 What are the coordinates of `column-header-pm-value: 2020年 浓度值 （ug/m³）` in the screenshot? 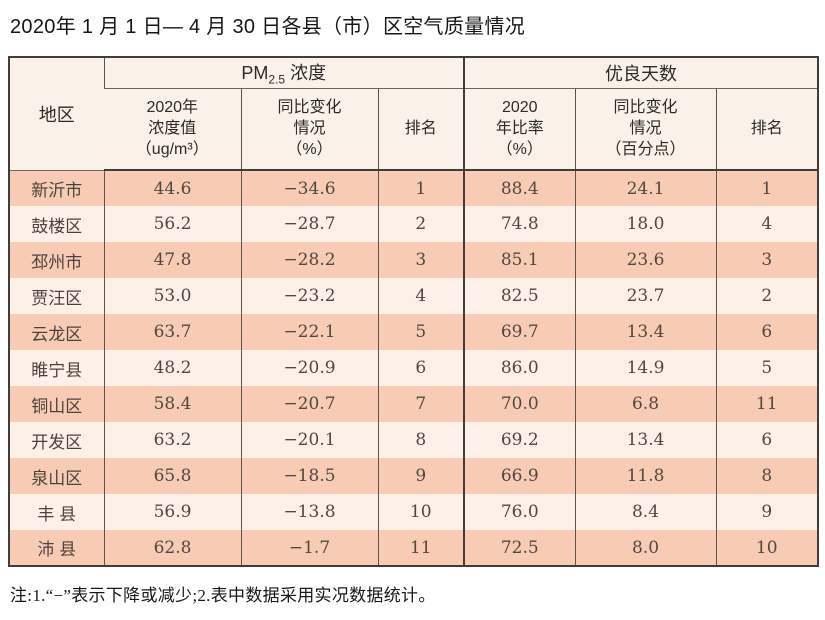 It's located at (172, 129).